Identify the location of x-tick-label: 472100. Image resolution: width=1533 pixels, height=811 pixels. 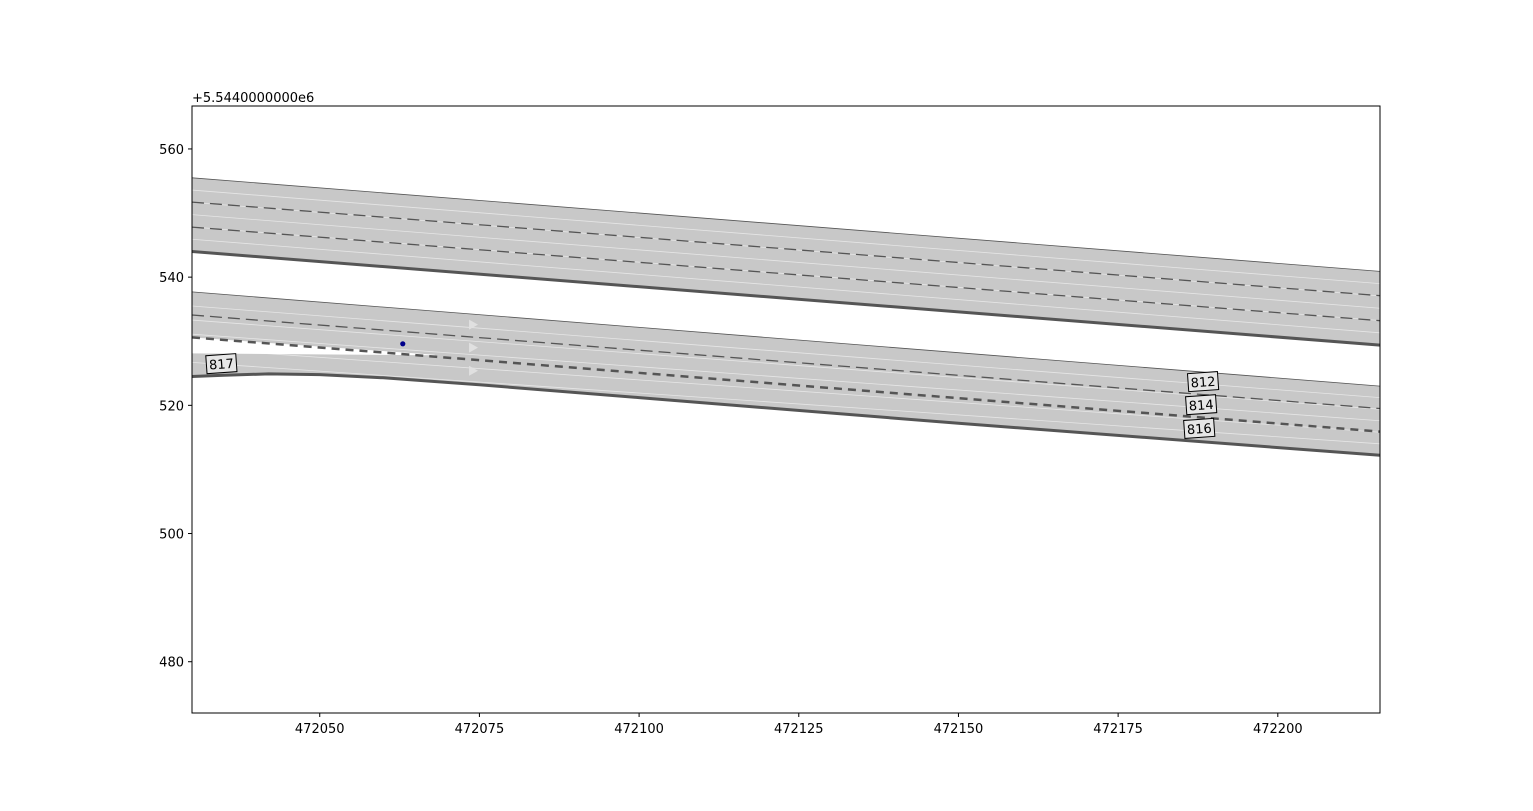
(639, 729).